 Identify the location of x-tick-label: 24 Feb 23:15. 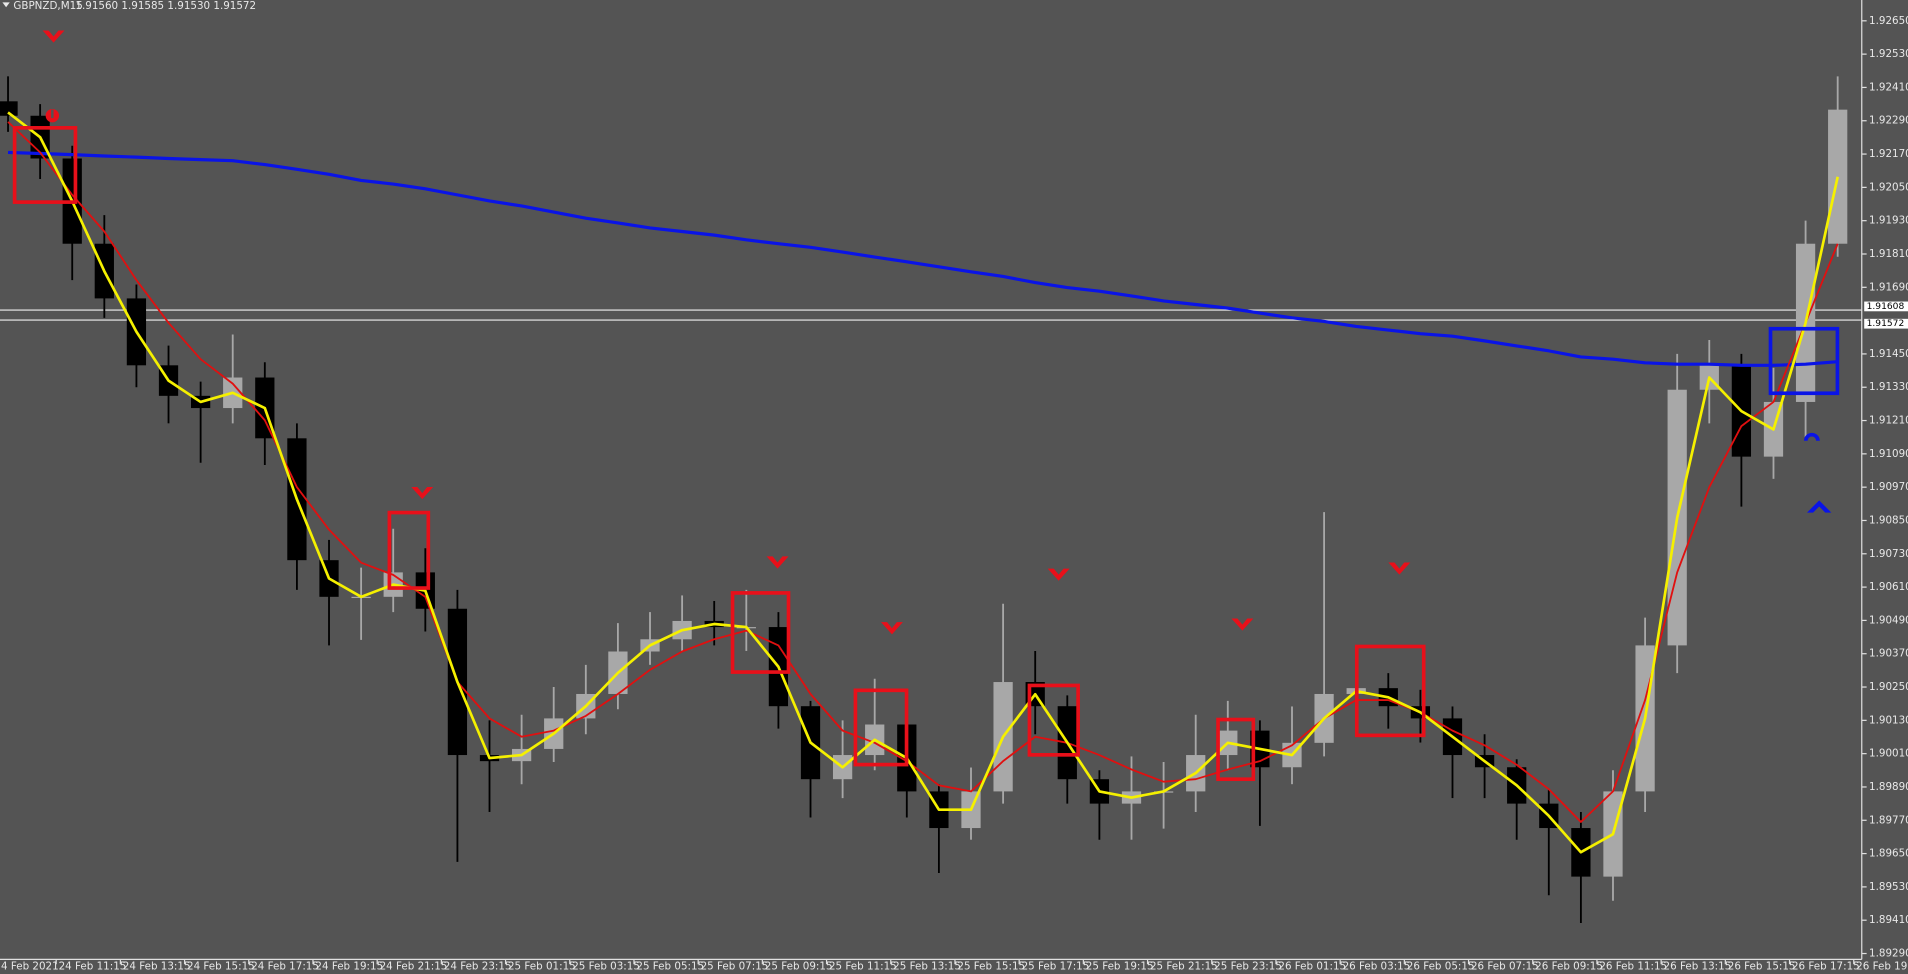
(478, 967).